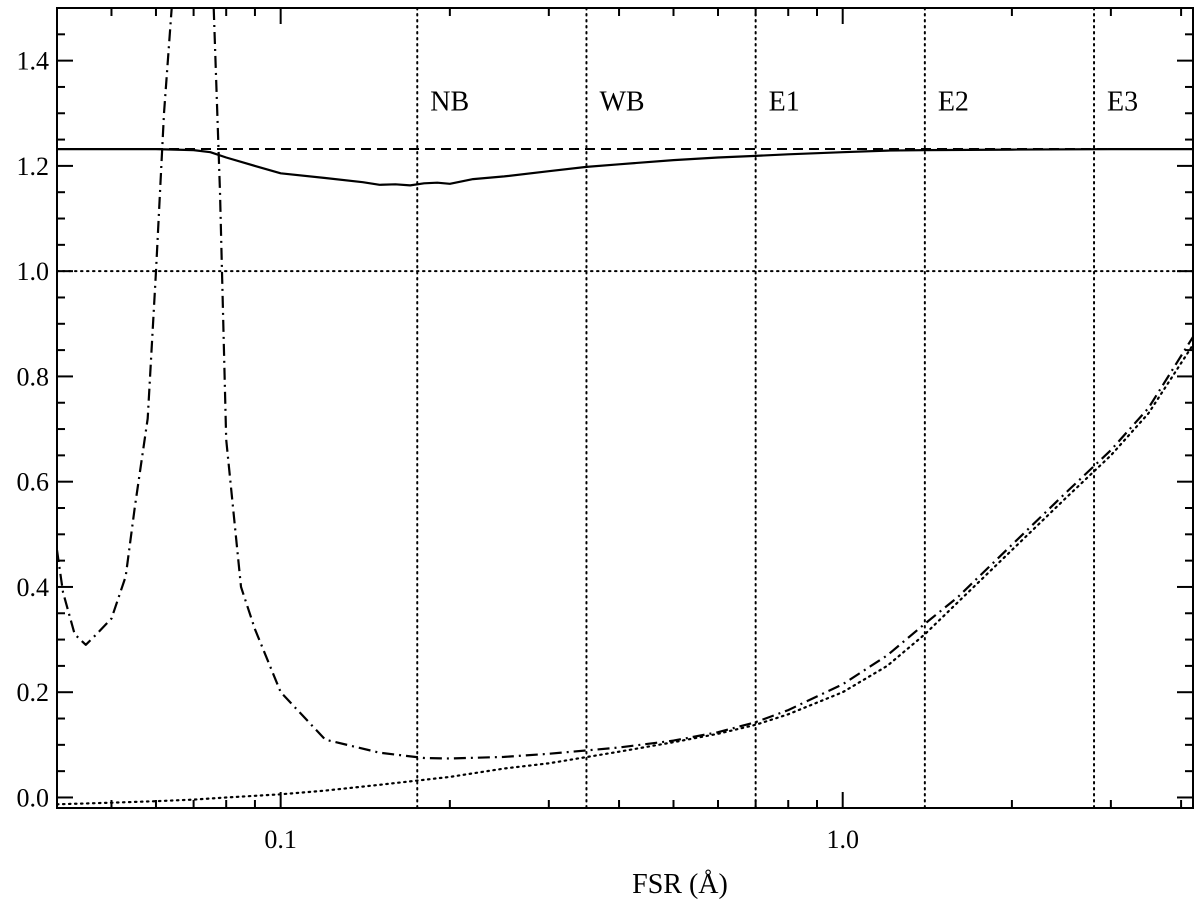  Describe the element at coordinates (33, 376) in the screenshot. I see `y-tick-label: 0.8` at that location.